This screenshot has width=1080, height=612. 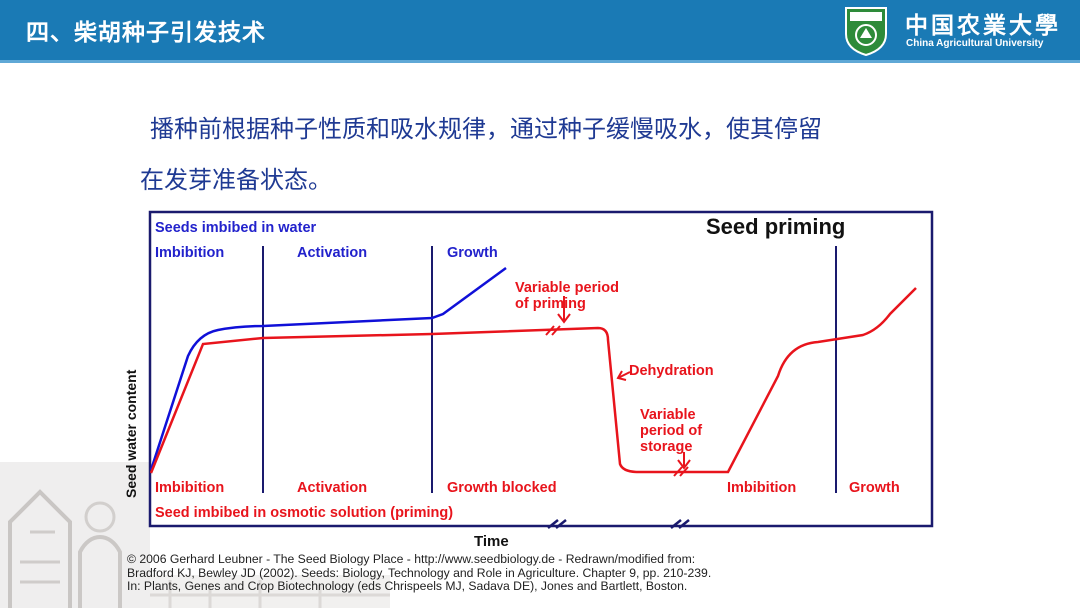 I want to click on annotation-variable-priming-1: Variable period, so click(x=567, y=288).